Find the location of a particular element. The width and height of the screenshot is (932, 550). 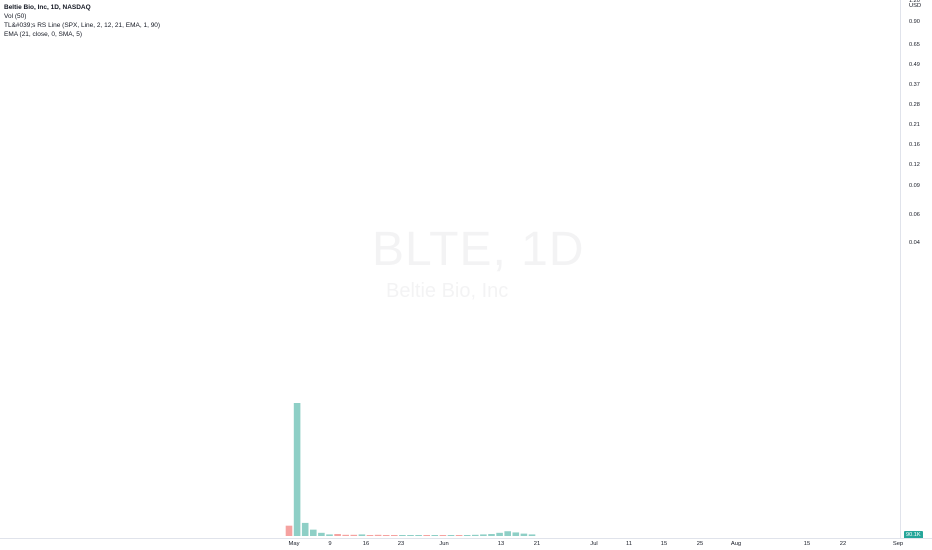

time-axis-label: Jun is located at coordinates (444, 544).